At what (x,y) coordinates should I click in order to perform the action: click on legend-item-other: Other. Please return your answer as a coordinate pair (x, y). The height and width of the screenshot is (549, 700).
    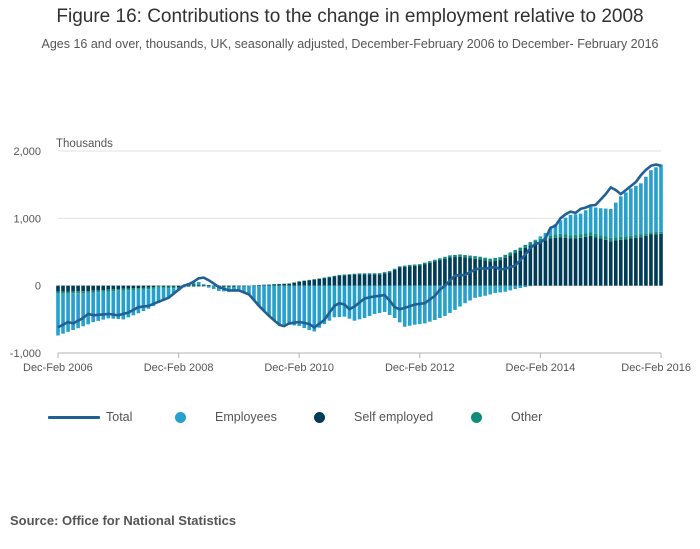
    Looking at the image, I should click on (506, 417).